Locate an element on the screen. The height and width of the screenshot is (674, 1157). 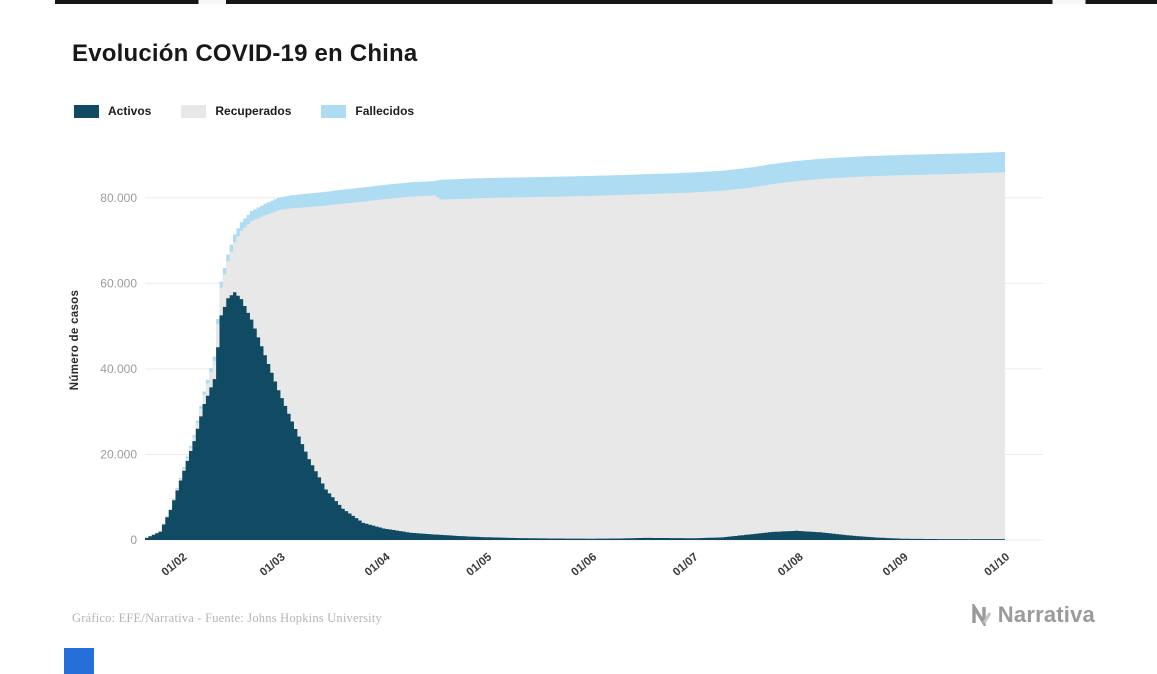
narrativa-logo-icon is located at coordinates (982, 615).